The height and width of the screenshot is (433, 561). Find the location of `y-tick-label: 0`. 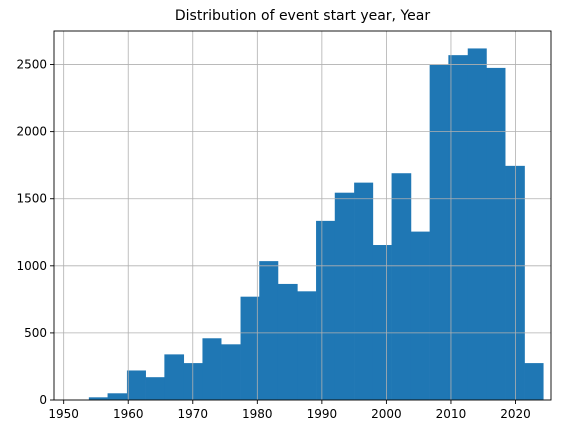

y-tick-label: 0 is located at coordinates (43, 400).